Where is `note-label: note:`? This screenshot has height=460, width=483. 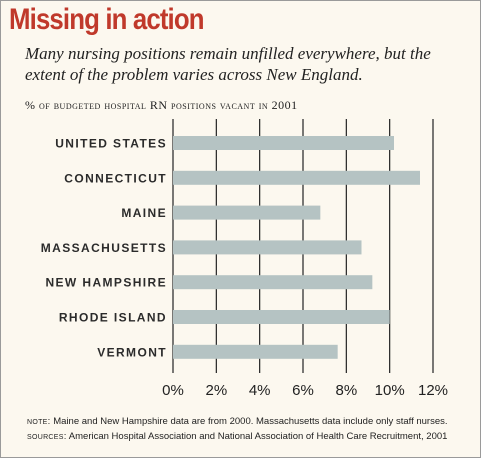 note-label: note: is located at coordinates (39, 421).